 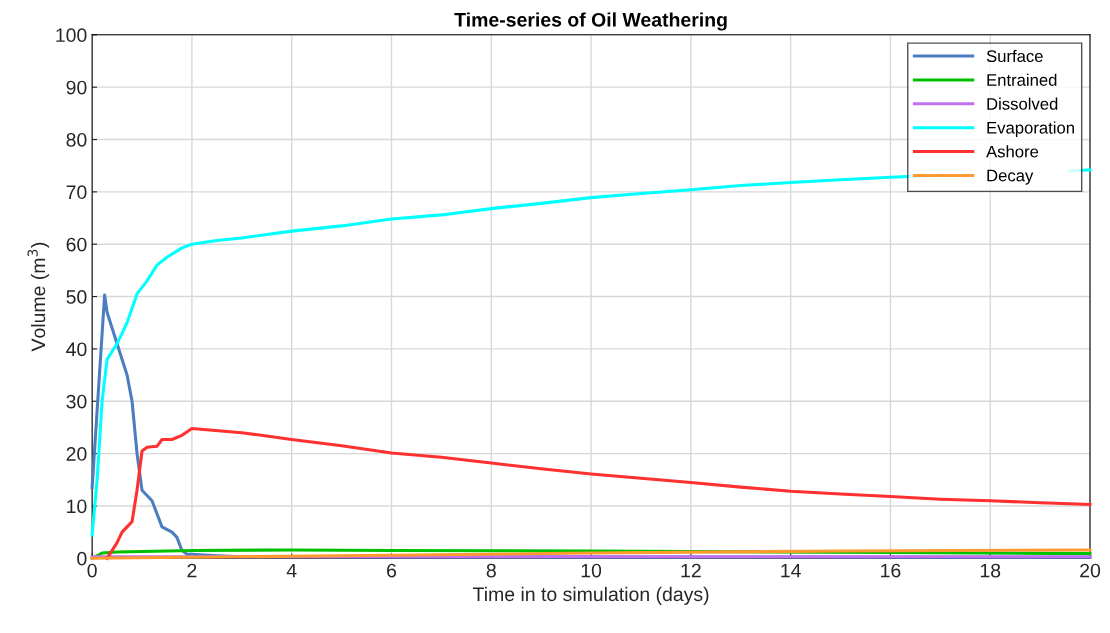 I want to click on x-tick-label: 4, so click(x=291, y=570).